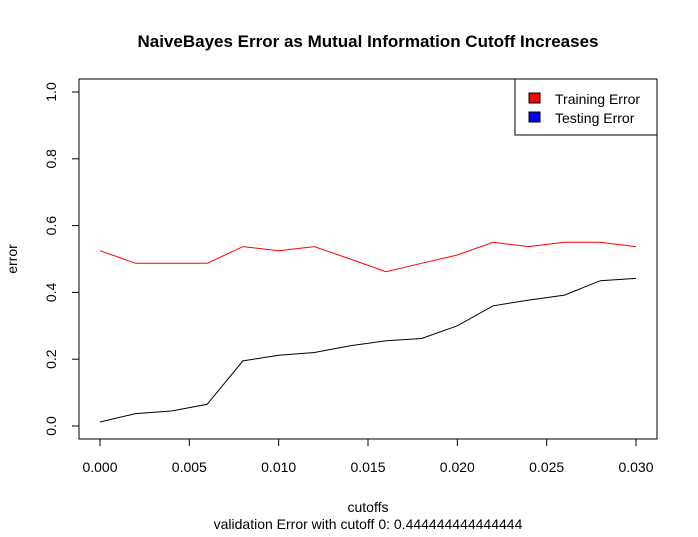  What do you see at coordinates (51, 359) in the screenshot?
I see `y-tick-label: 0.2` at bounding box center [51, 359].